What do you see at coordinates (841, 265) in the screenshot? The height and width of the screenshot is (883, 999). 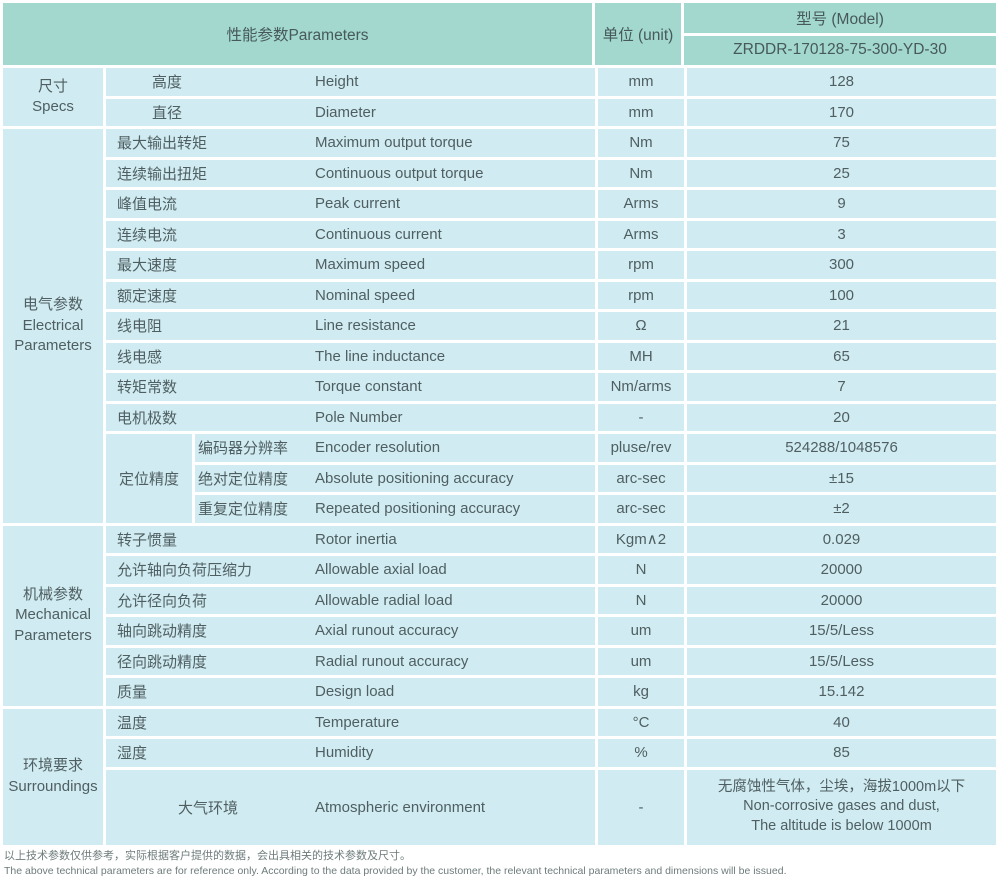 I see `param-value: 300` at bounding box center [841, 265].